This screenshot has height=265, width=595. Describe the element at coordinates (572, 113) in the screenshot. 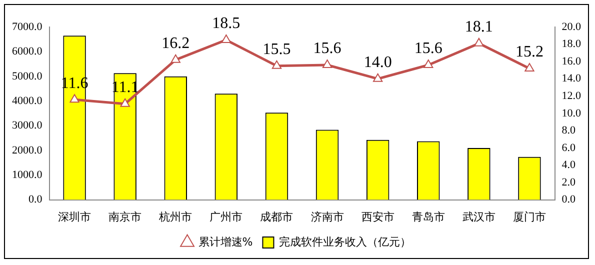

I see `y2-tick-label: 10.0` at that location.